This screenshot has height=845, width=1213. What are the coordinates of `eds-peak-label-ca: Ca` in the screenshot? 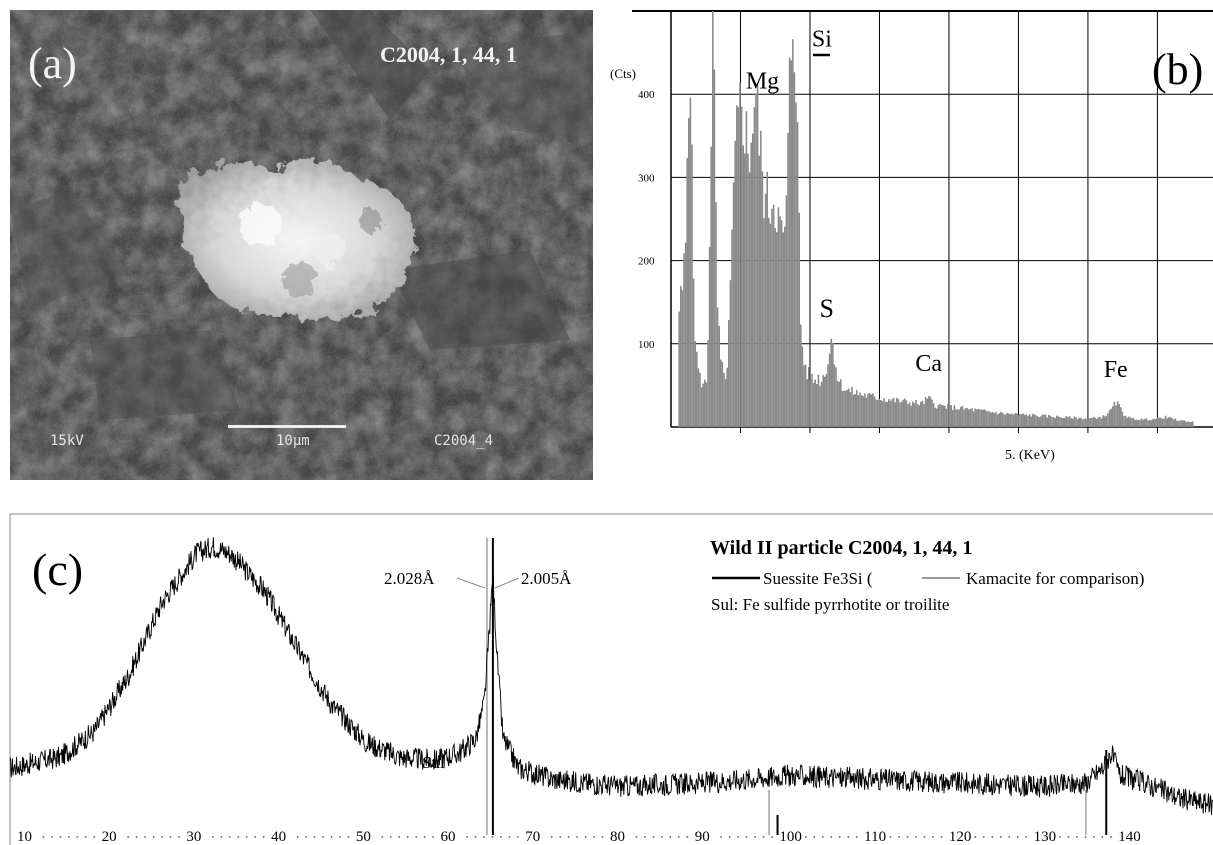 It's located at (928, 364).